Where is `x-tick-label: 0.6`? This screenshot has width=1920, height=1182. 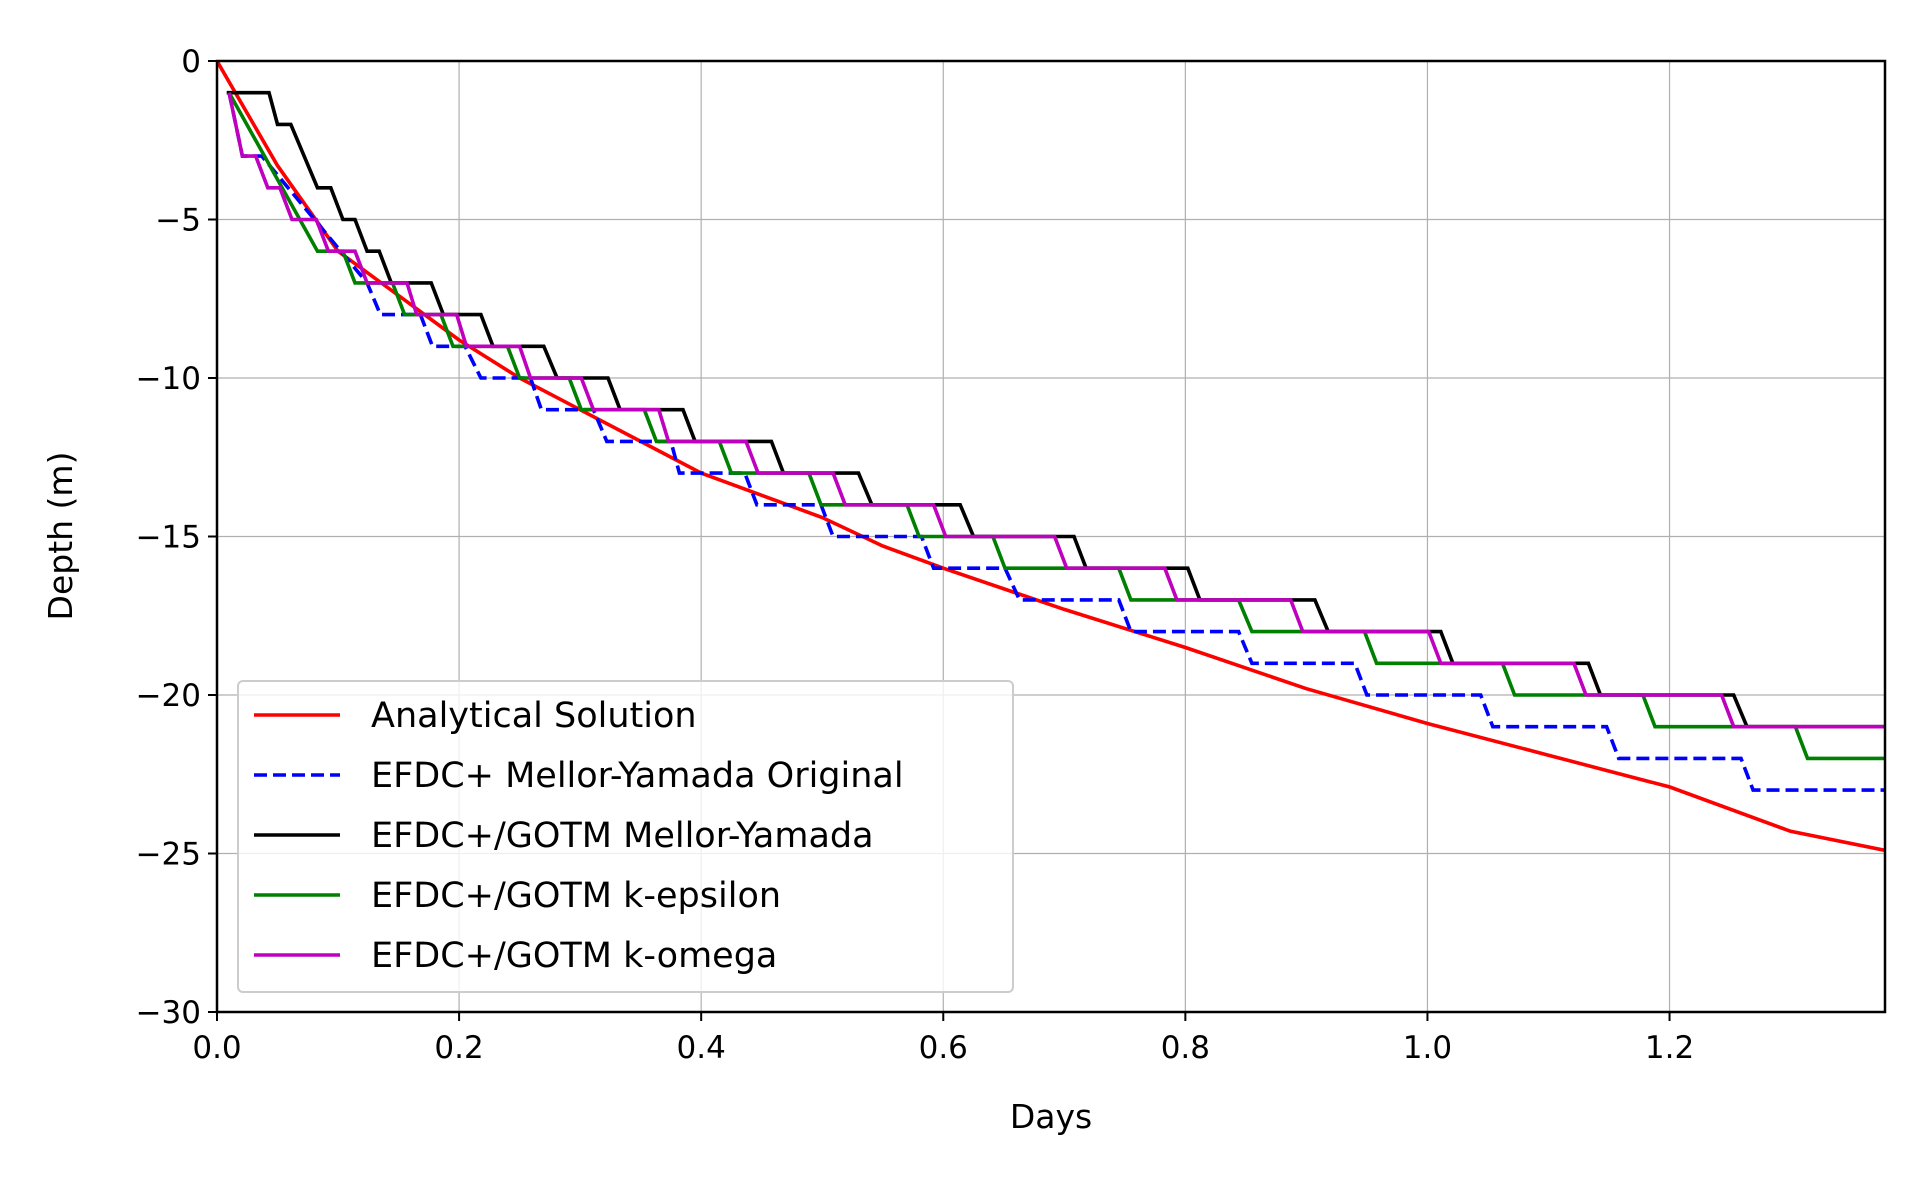
x-tick-label: 0.6 is located at coordinates (943, 1048).